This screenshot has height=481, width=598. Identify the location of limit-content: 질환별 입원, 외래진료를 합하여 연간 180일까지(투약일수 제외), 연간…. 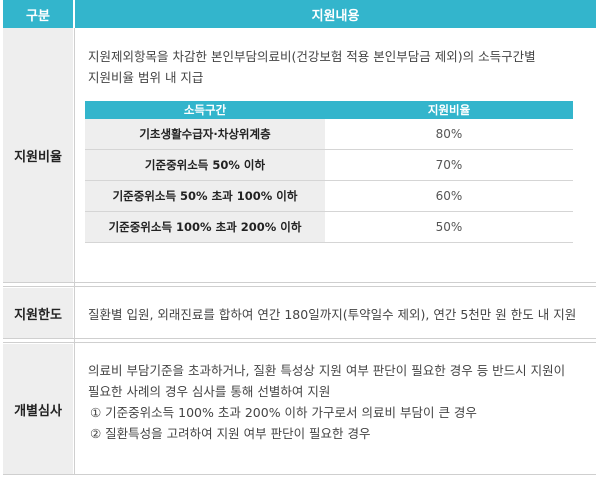
(335, 313).